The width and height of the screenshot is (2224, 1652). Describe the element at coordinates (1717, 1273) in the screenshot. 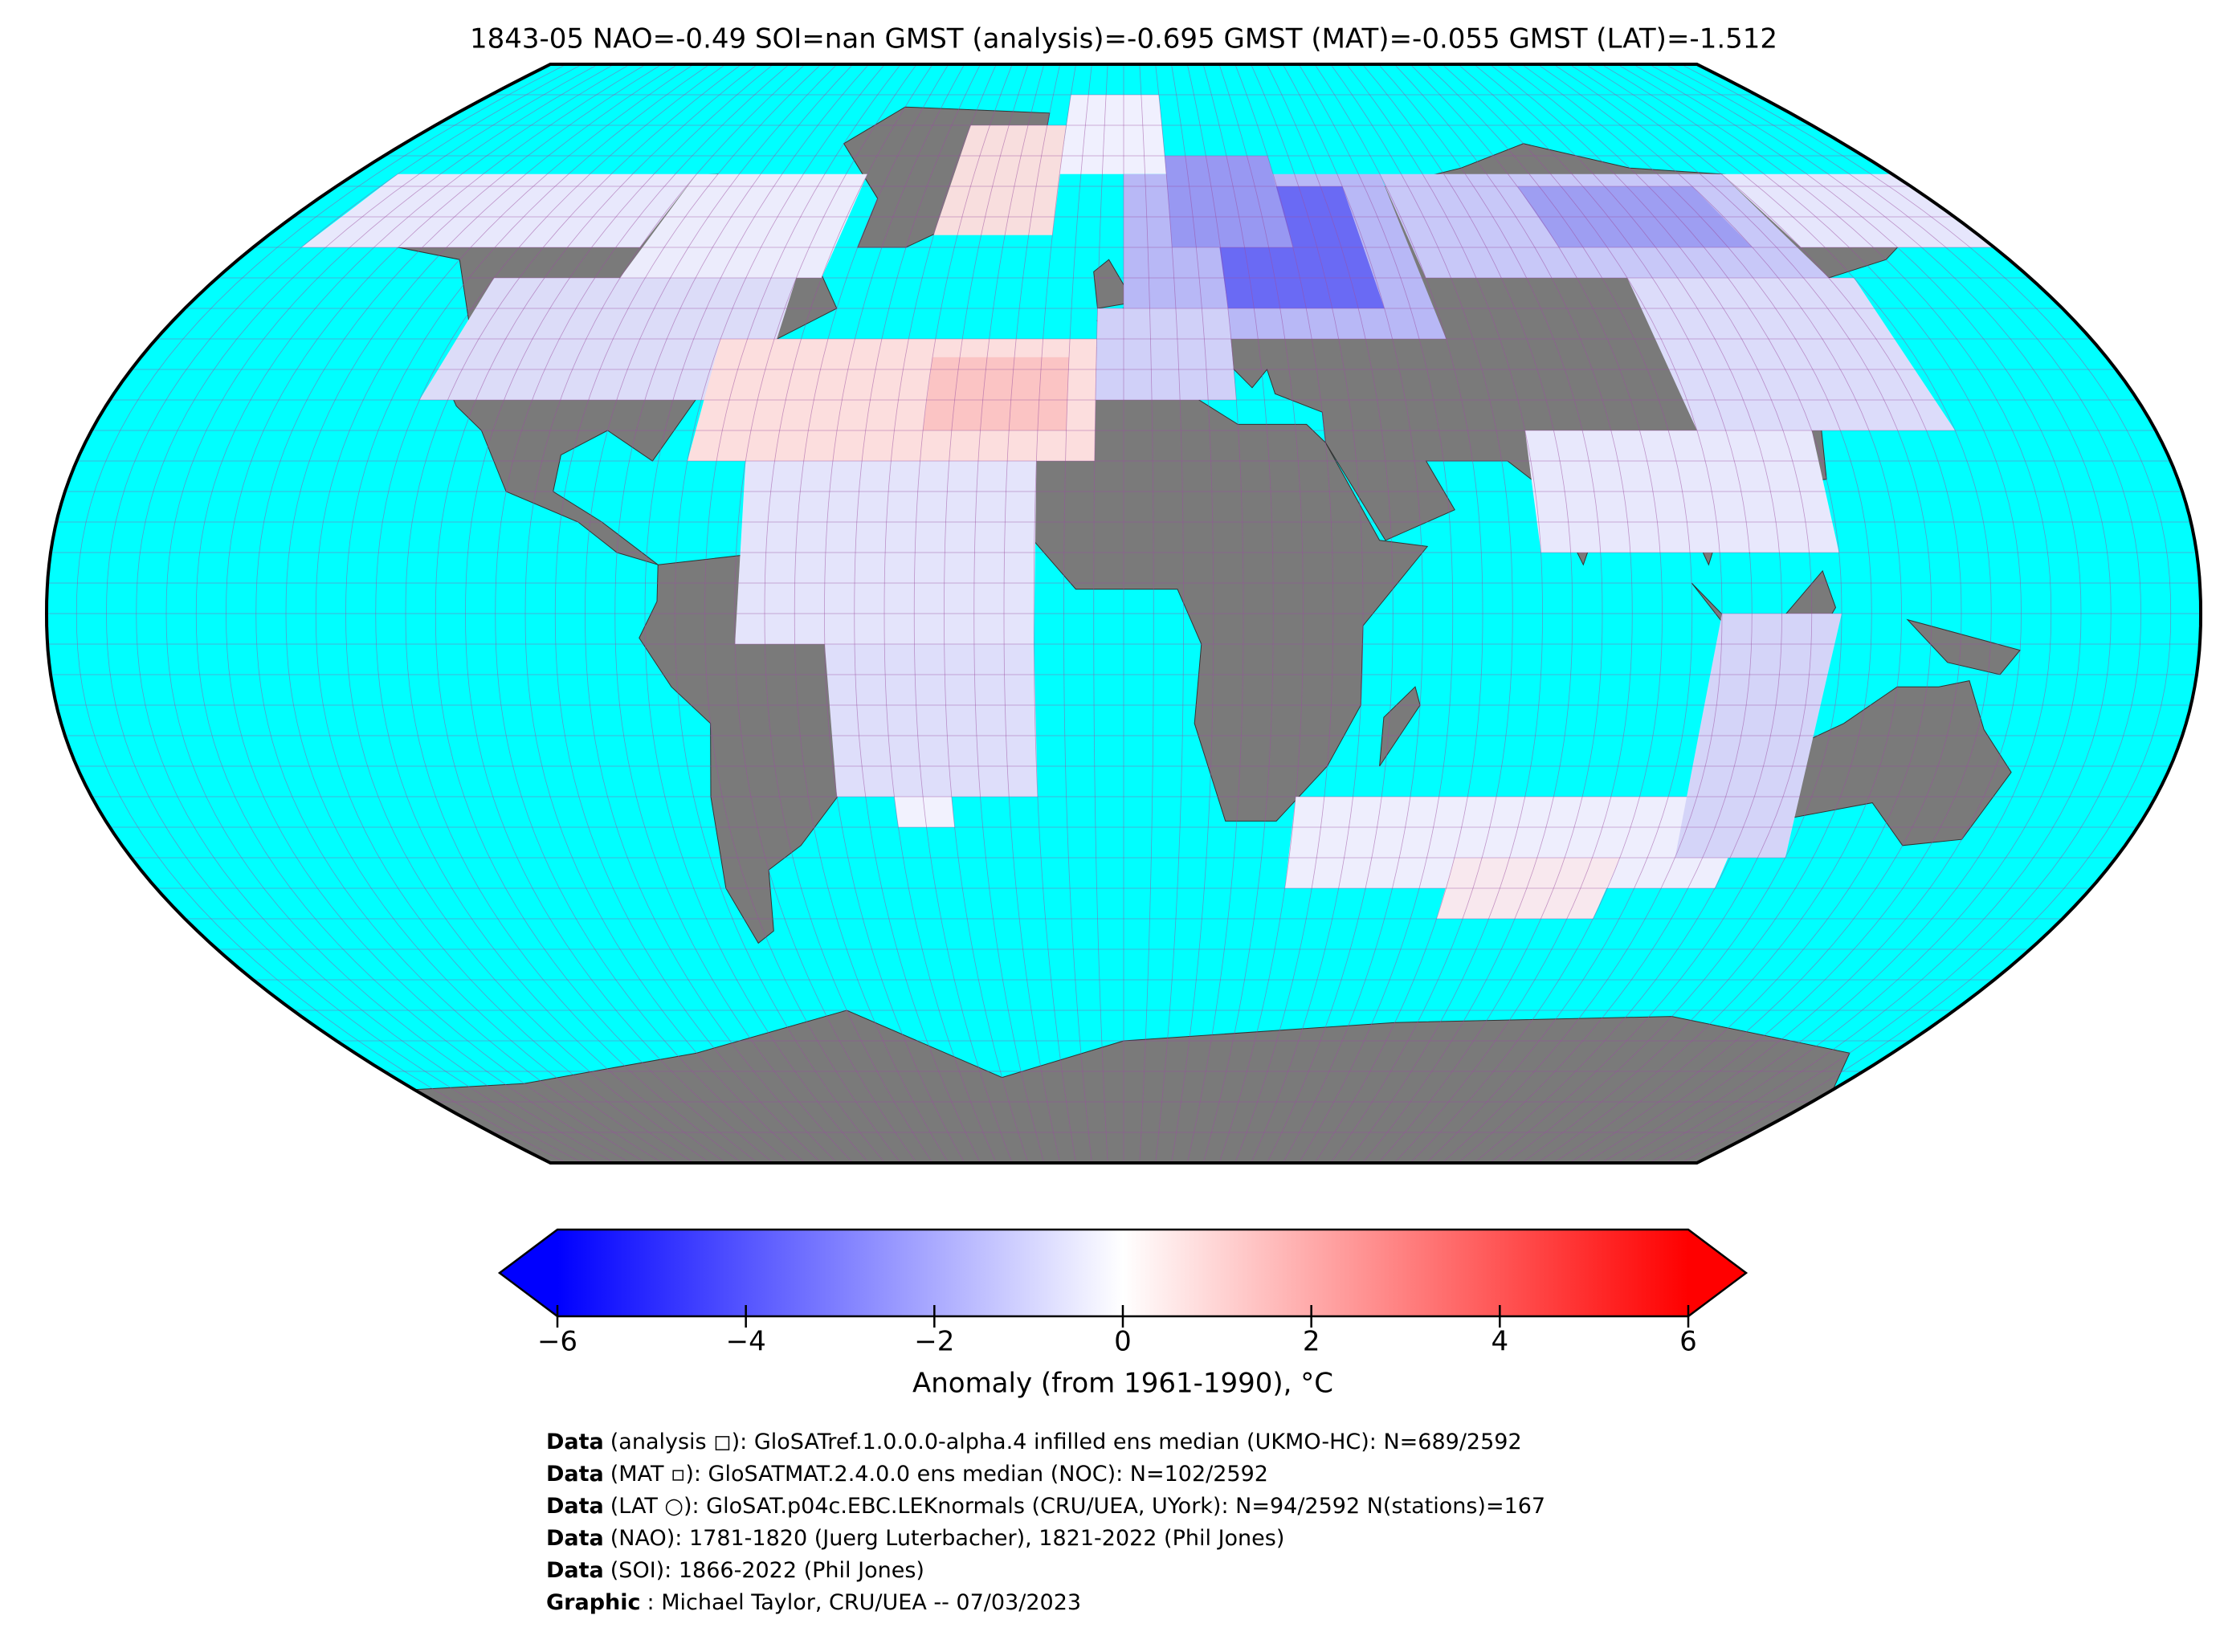

I see `colorbar-high-extend` at that location.